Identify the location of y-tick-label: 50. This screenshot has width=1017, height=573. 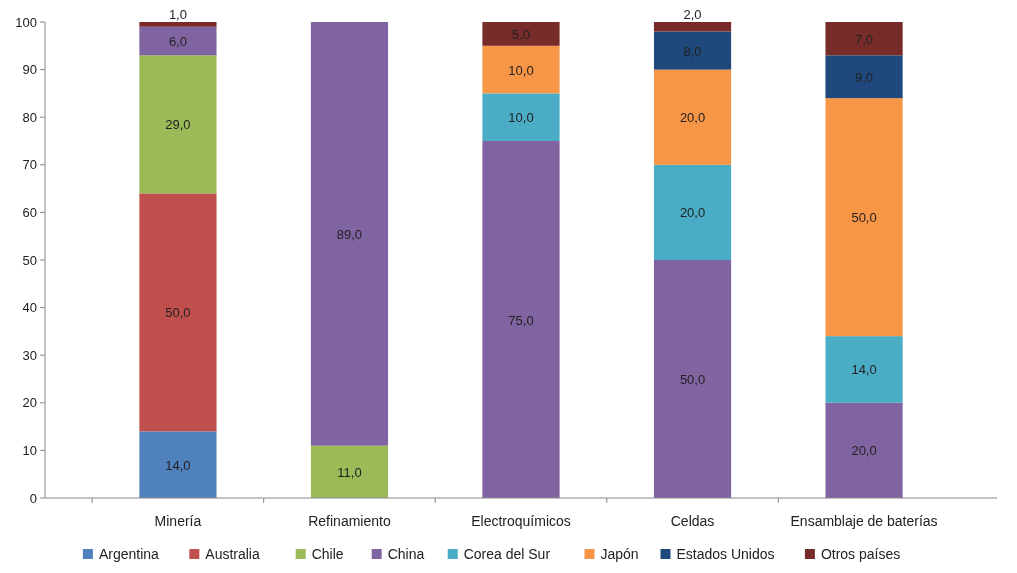
(29, 260).